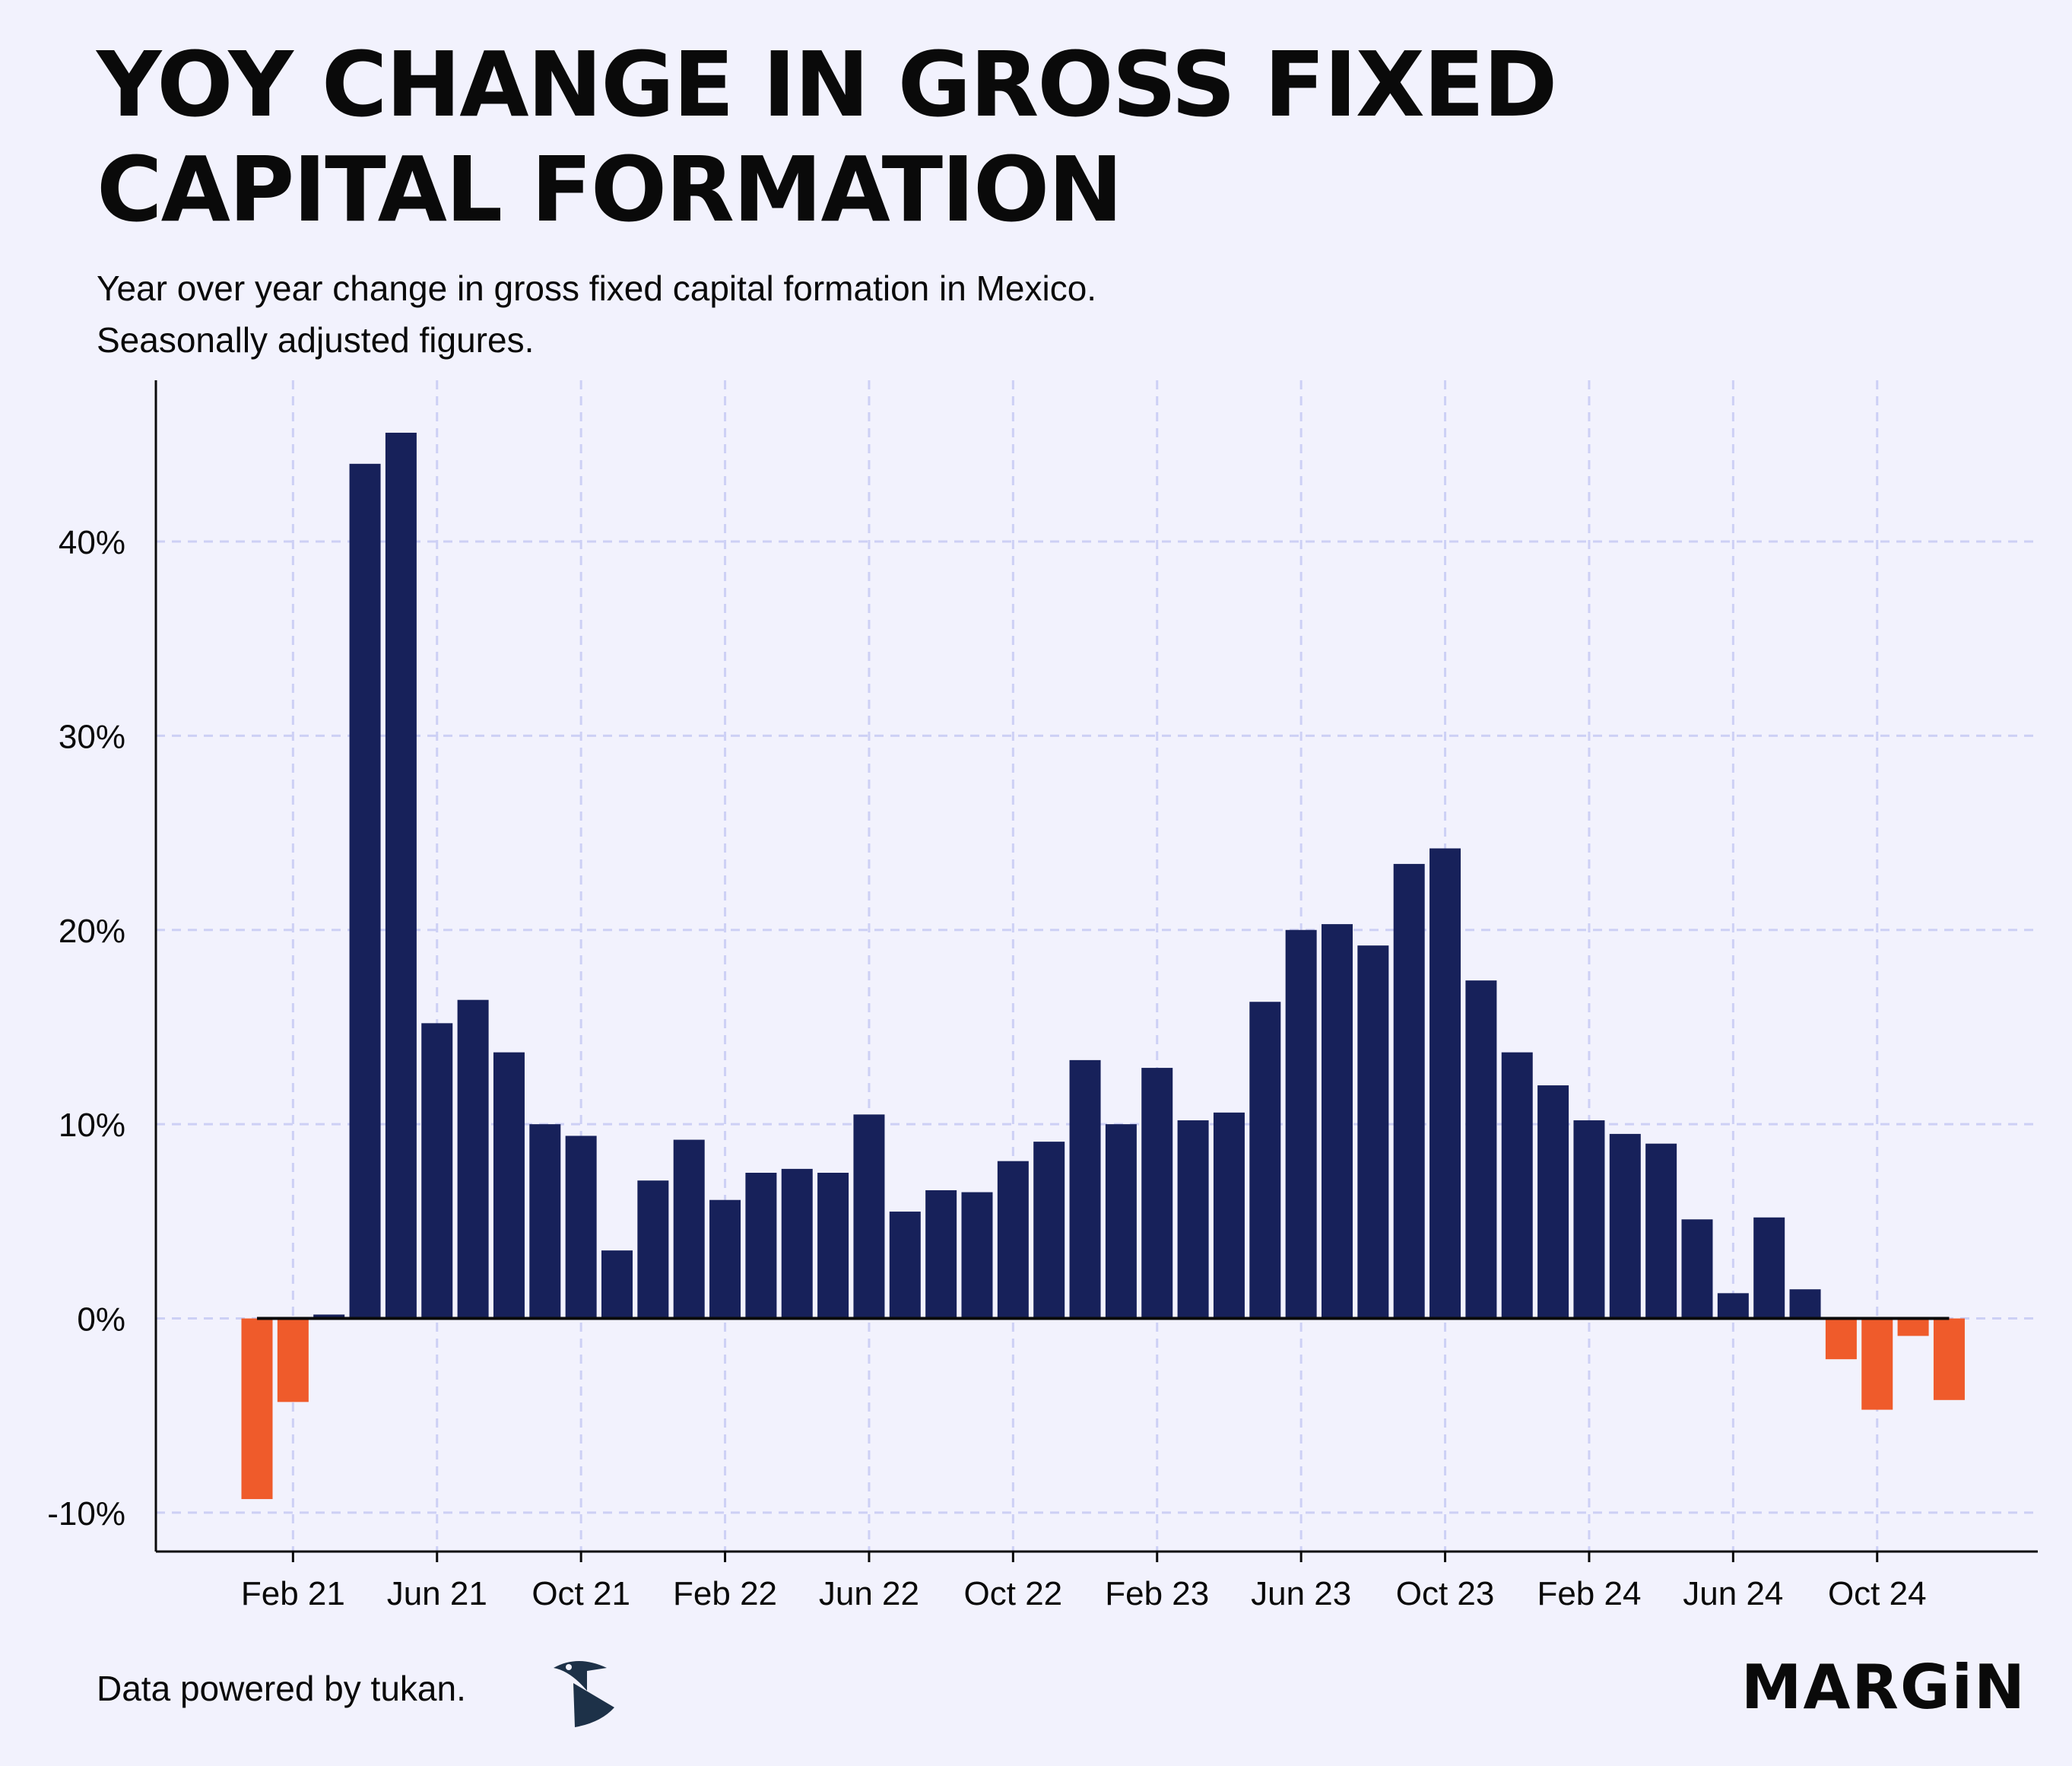 The width and height of the screenshot is (2072, 1766). What do you see at coordinates (92, 1125) in the screenshot?
I see `y-tick-label: 10%` at bounding box center [92, 1125].